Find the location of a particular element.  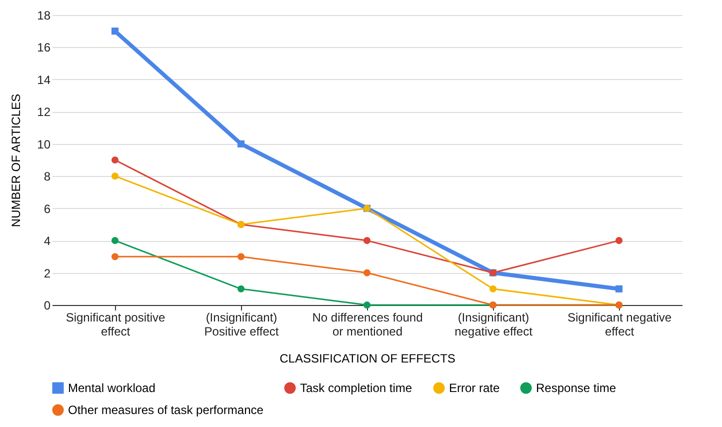

y-tick-label: 18 is located at coordinates (44, 15).